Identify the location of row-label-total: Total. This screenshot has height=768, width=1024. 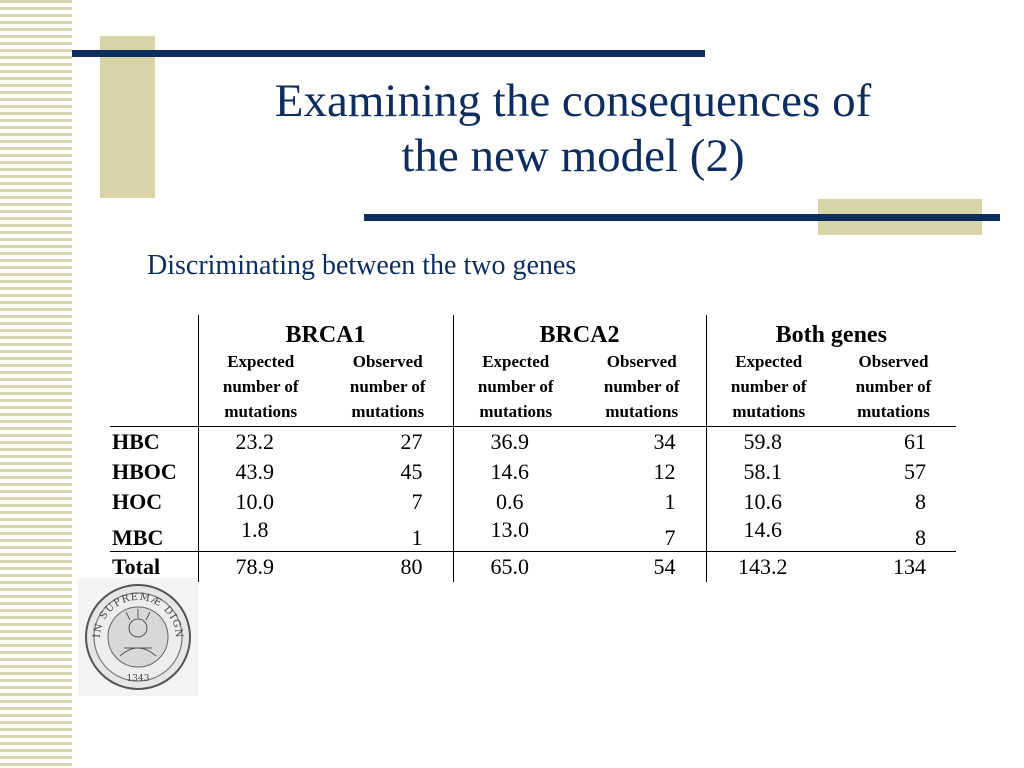
(136, 566).